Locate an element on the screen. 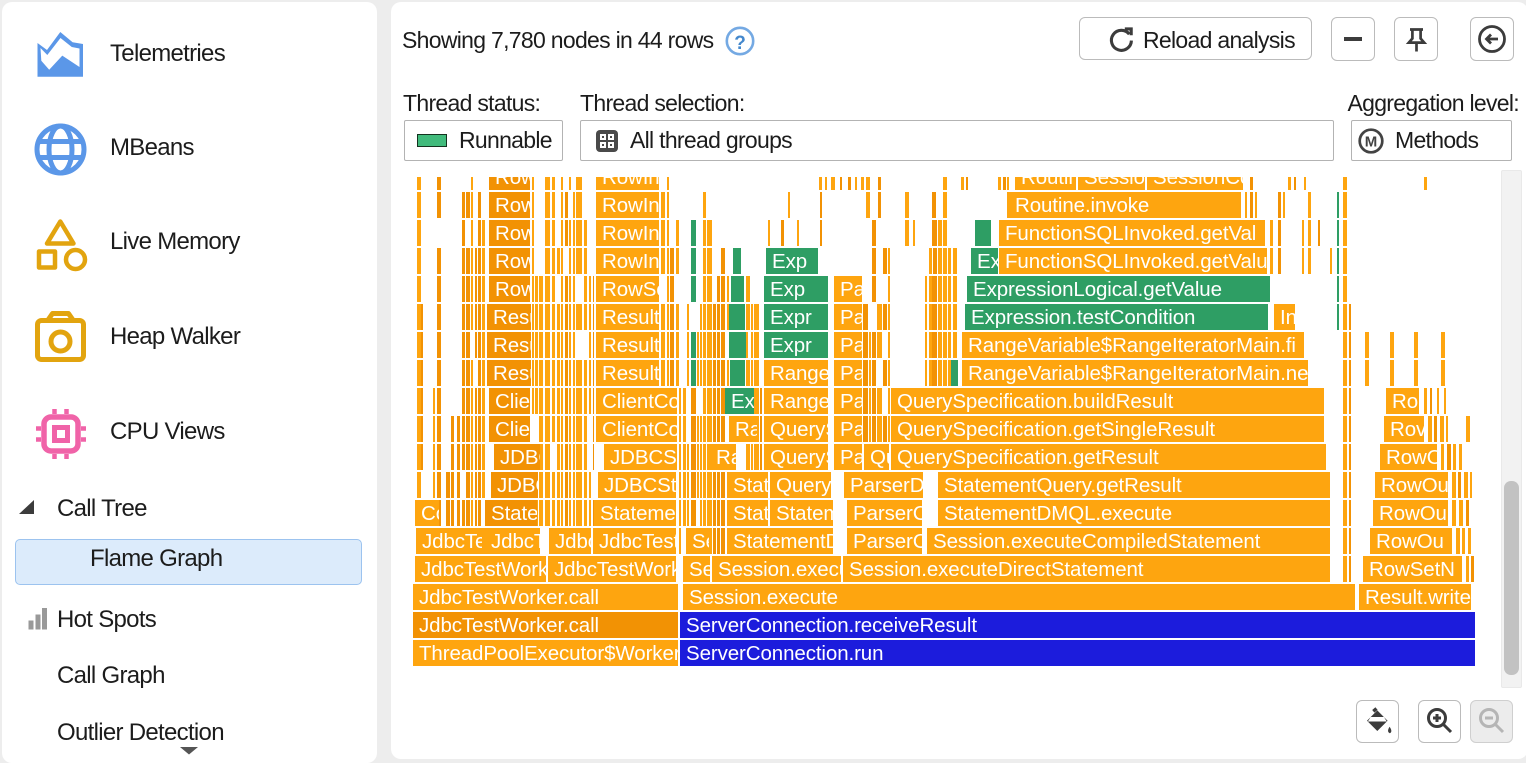 The width and height of the screenshot is (1526, 763). svg-text:RangeVariable$RangeIteratorMai: RangeVariable$RangeIteratorMain.ne is located at coordinates (1138, 373).